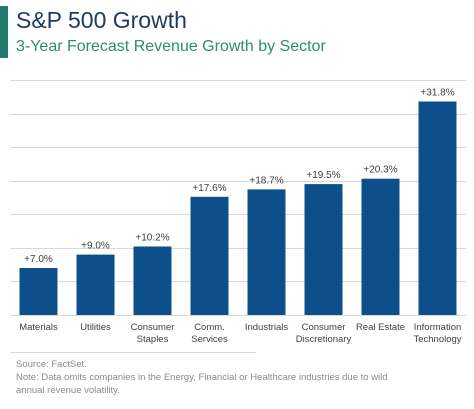  Describe the element at coordinates (437, 93) in the screenshot. I see `data-label: +31.8%` at that location.